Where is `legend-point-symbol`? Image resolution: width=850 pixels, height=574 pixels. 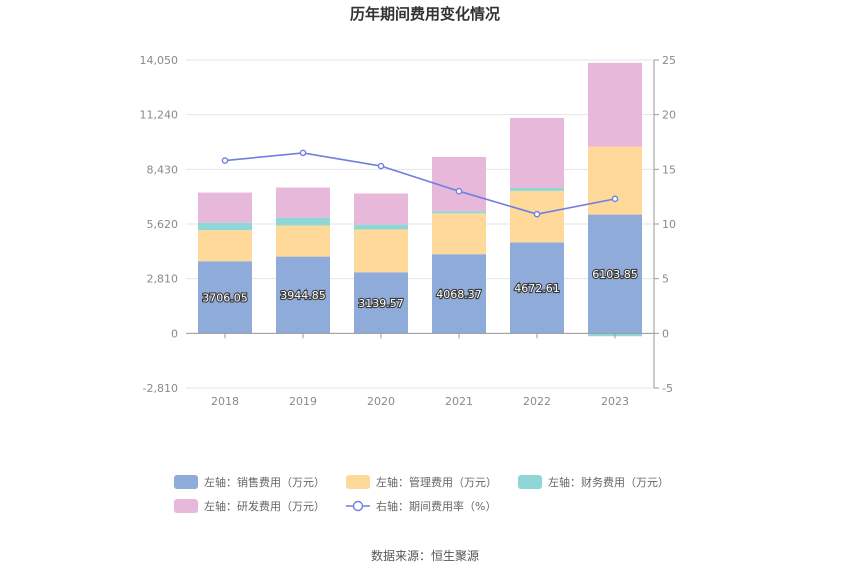 legend-point-symbol is located at coordinates (358, 506).